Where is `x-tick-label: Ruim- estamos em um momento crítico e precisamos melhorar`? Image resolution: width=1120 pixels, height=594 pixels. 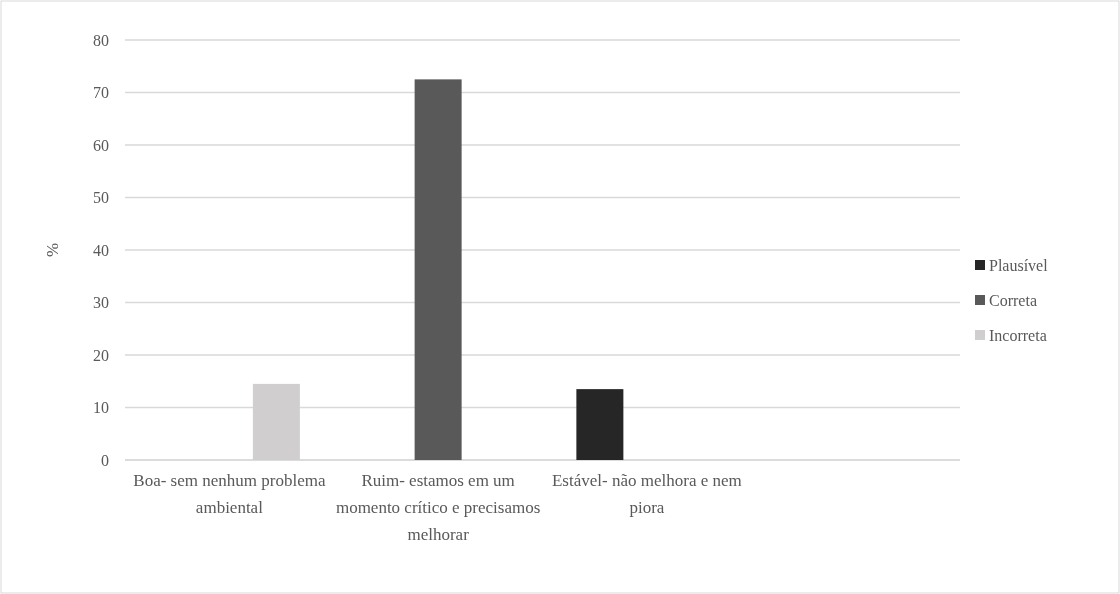
x-tick-label: Ruim- estamos em um momento crítico e precisamos melhorar is located at coordinates (438, 507).